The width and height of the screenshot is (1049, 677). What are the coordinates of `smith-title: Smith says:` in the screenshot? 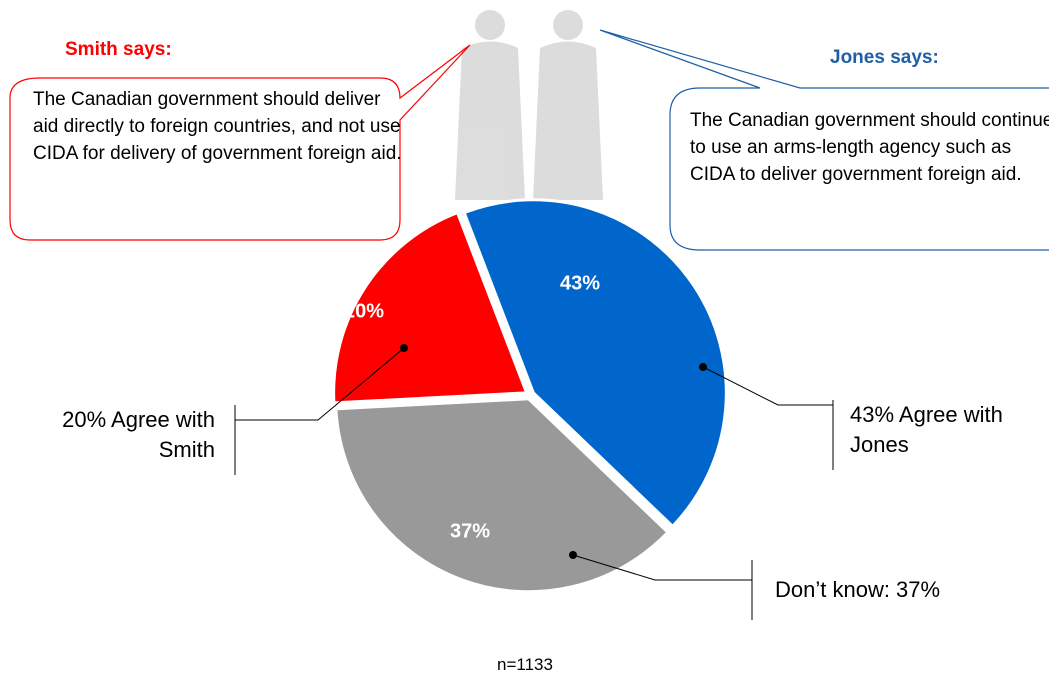 It's located at (118, 49).